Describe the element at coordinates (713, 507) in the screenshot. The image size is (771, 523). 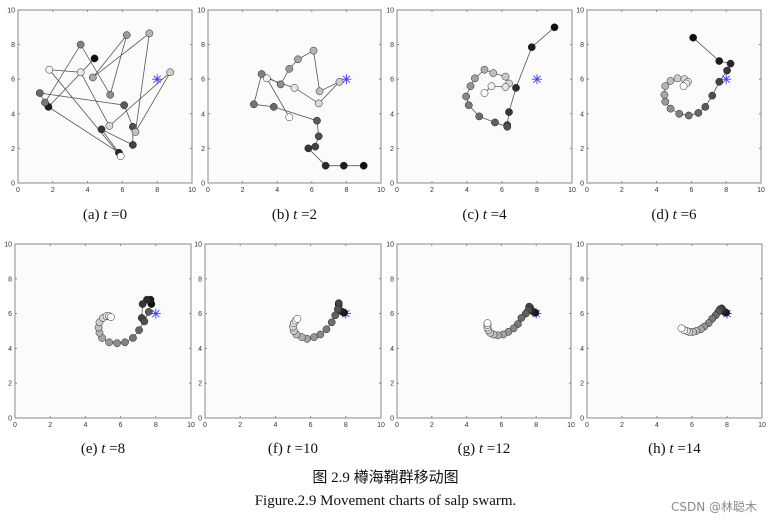
I see `watermark: CSDN @林聪木` at that location.